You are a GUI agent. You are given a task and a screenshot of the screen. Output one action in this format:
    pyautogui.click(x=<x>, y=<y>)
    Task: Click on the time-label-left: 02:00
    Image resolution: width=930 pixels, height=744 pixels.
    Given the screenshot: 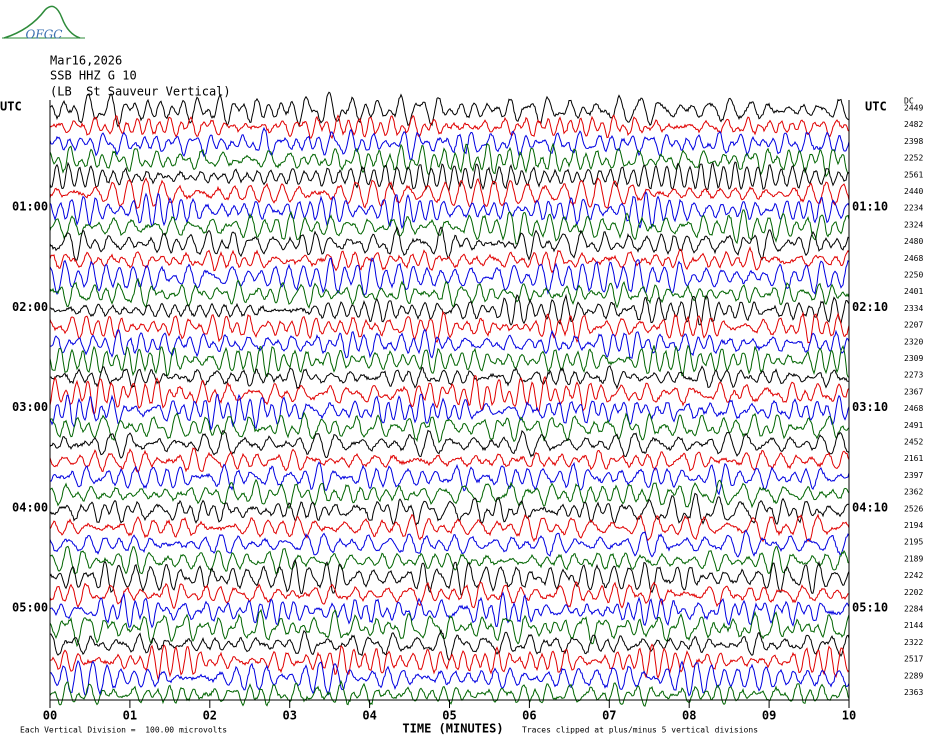 What is the action you would take?
    pyautogui.click(x=30, y=307)
    